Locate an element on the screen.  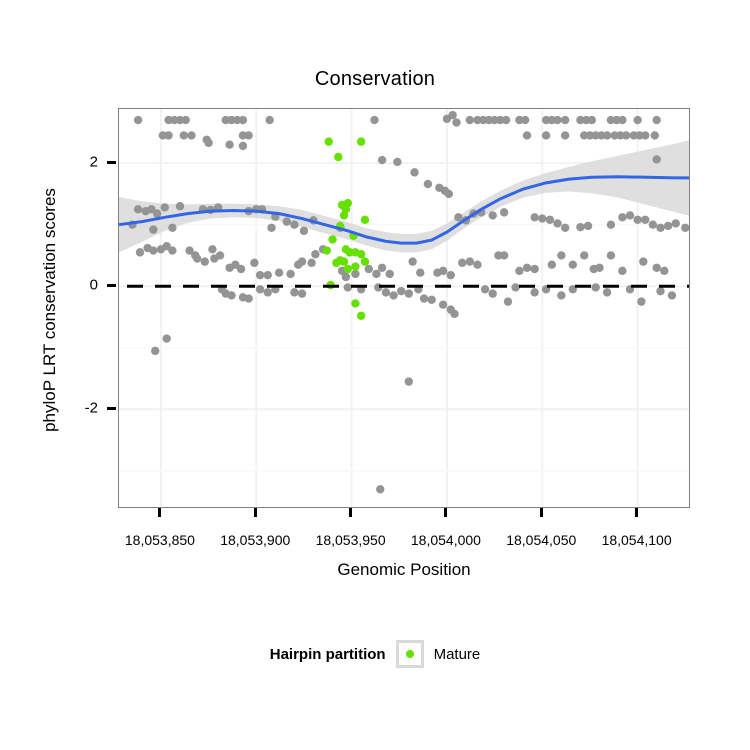
legend-key-mature is located at coordinates (409, 654).